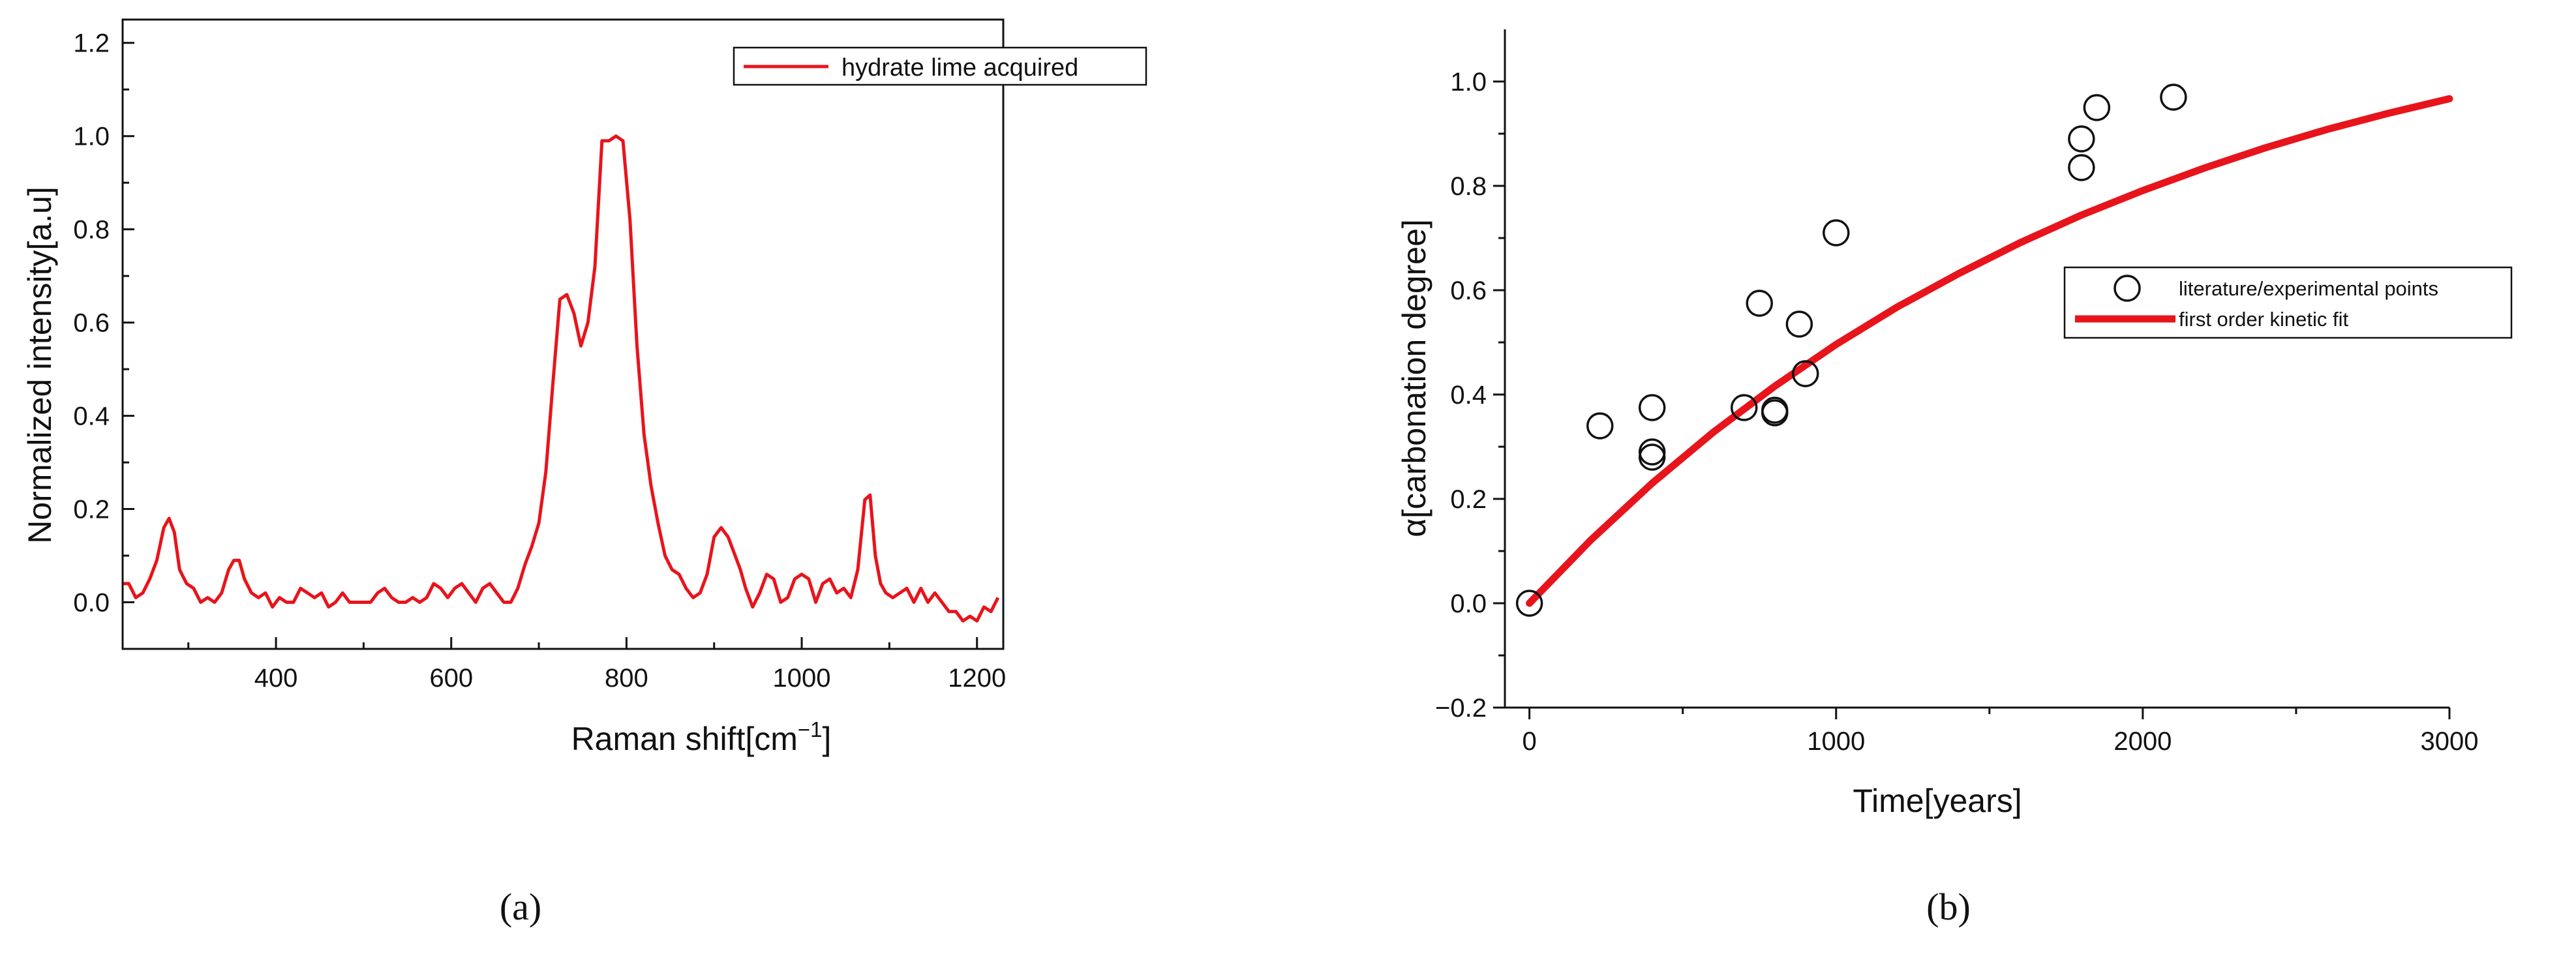 This screenshot has height=958, width=2576. I want to click on panel-b-legend-box, so click(2288, 302).